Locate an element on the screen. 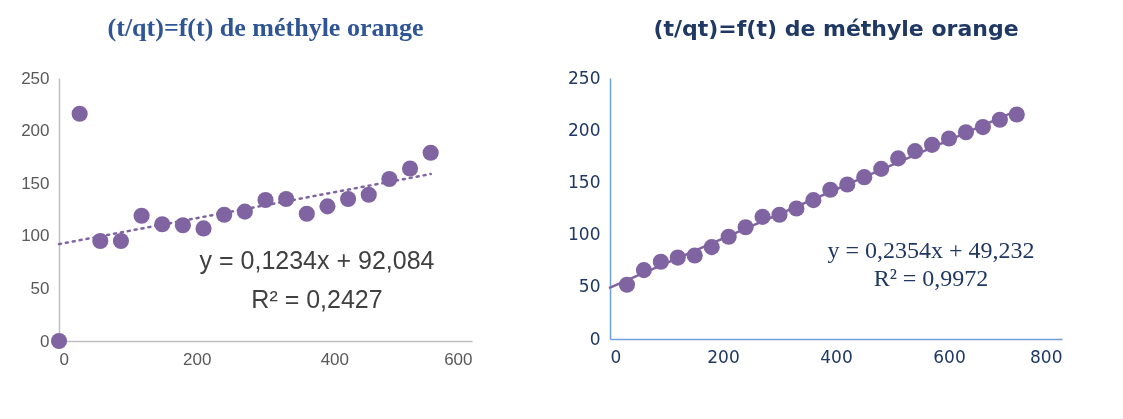 The height and width of the screenshot is (419, 1123). x-tick-label: 800 is located at coordinates (1046, 356).